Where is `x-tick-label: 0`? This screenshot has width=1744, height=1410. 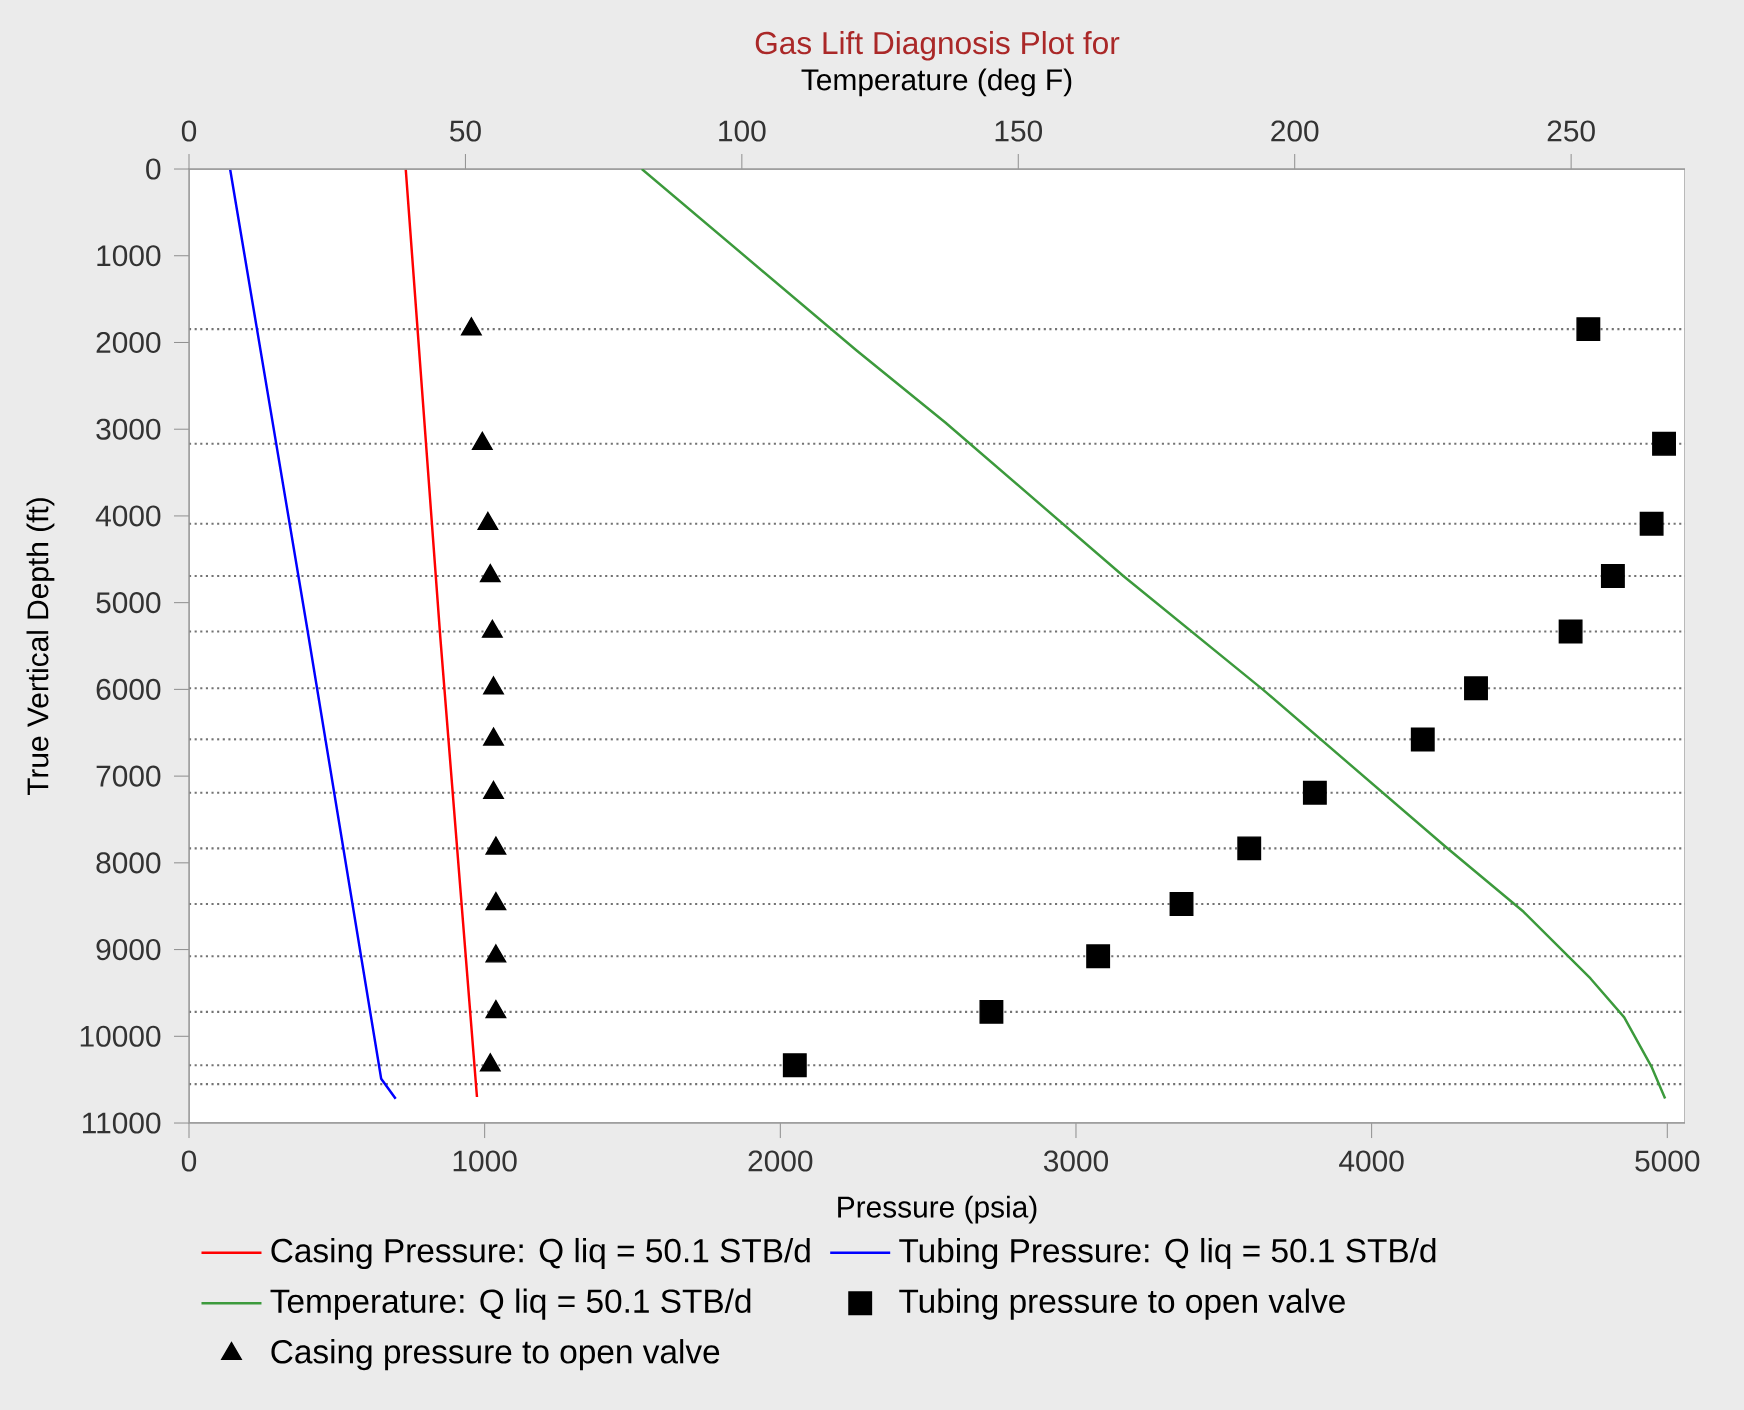
x-tick-label: 0 is located at coordinates (189, 1161).